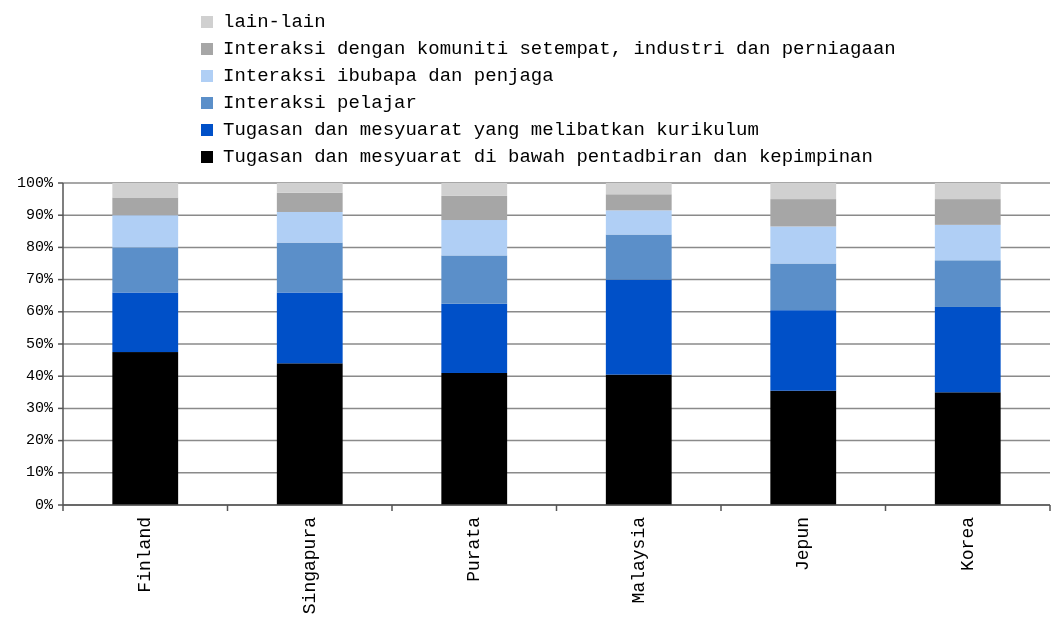 The height and width of the screenshot is (621, 1052). What do you see at coordinates (39, 247) in the screenshot?
I see `y-tick-label: 80%` at bounding box center [39, 247].